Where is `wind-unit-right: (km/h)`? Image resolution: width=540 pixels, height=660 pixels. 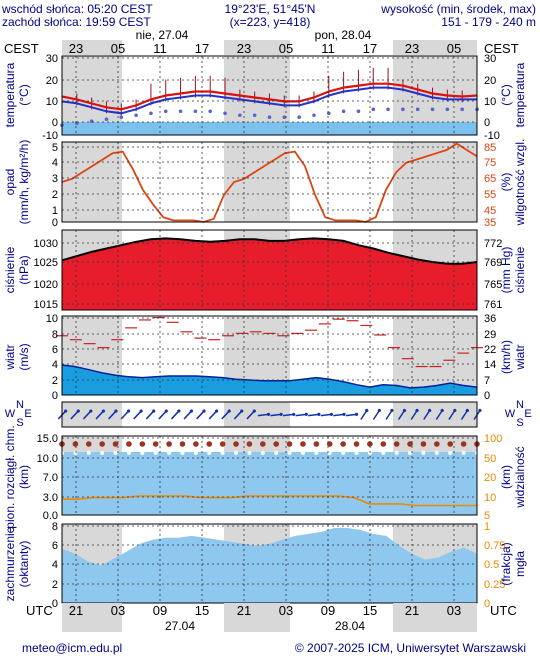 wind-unit-right: (km/h) is located at coordinates (506, 357).